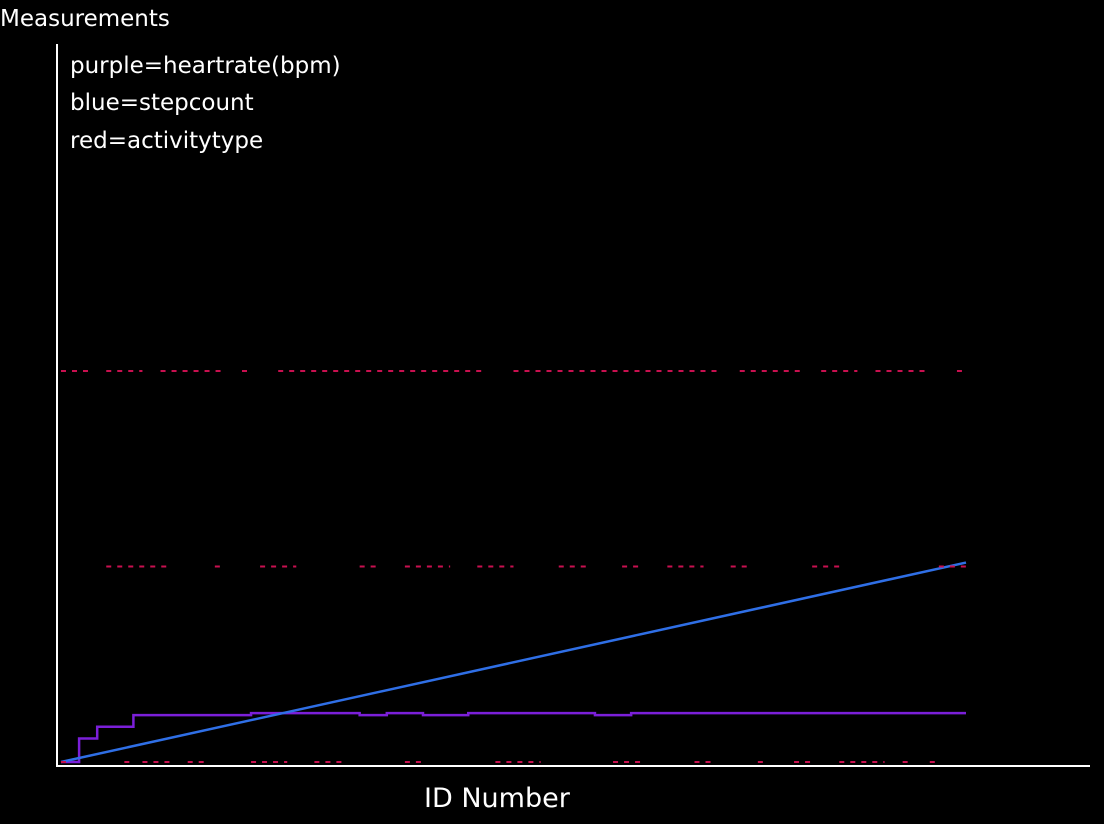 The width and height of the screenshot is (1104, 824). I want to click on x-axis-label: ID Number, so click(497, 798).